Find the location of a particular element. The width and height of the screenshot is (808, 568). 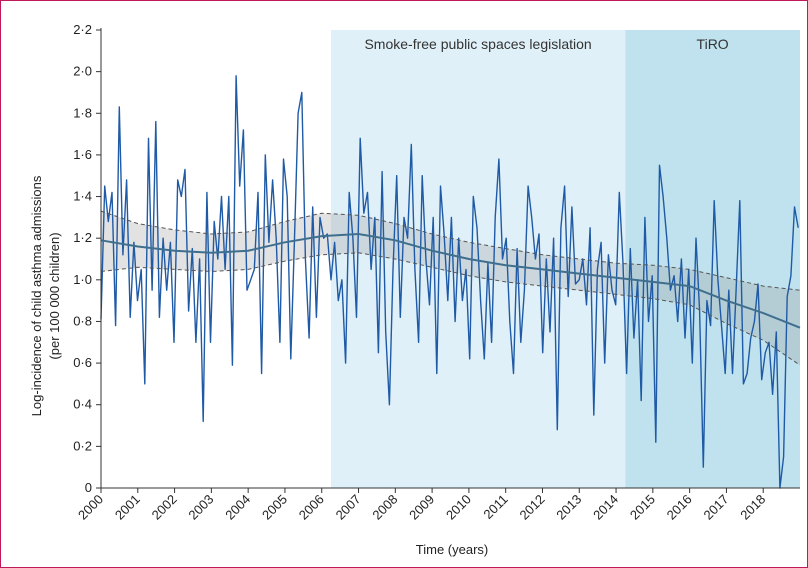

x-axis-title: Time (years) is located at coordinates (452, 549).